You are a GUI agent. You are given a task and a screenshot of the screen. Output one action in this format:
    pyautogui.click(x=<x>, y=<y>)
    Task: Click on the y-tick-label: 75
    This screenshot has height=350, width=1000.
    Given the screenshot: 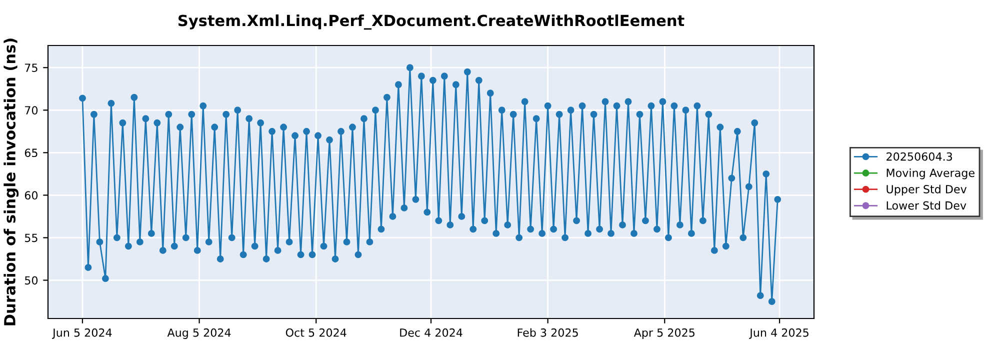 What is the action you would take?
    pyautogui.click(x=31, y=68)
    